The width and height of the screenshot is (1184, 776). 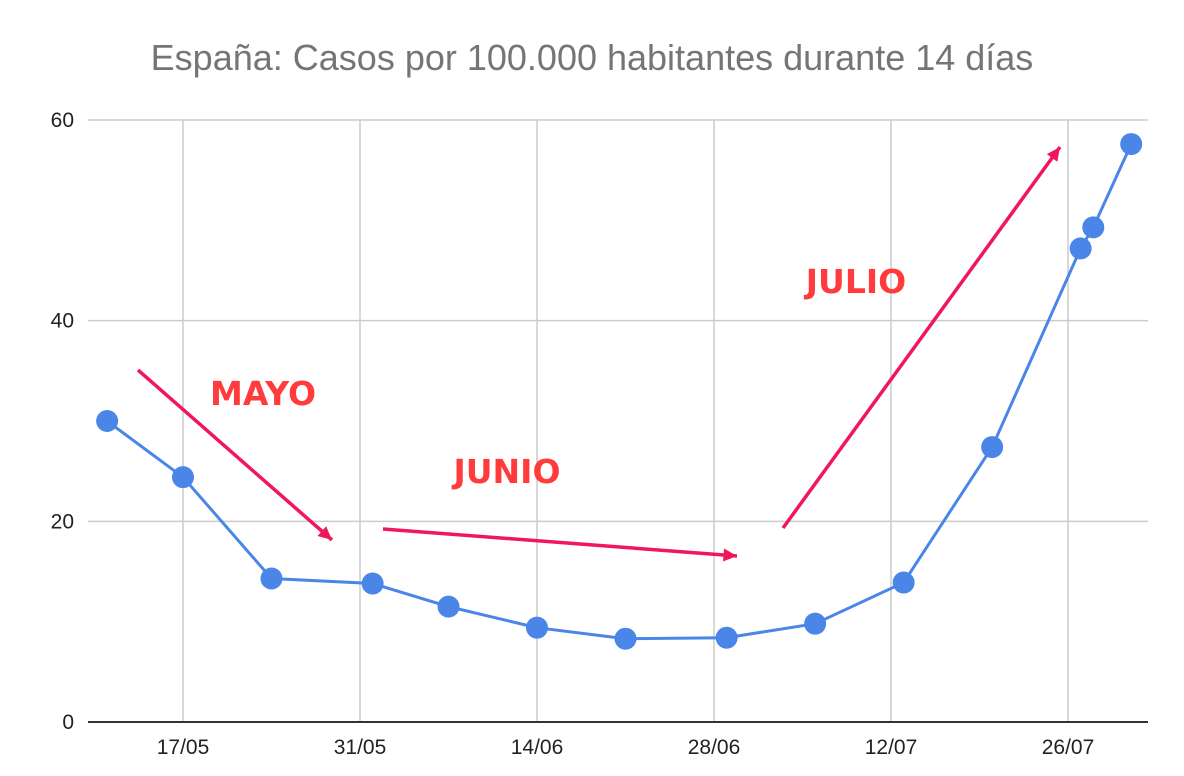 What do you see at coordinates (360, 747) in the screenshot?
I see `x-tick-label: 31/05` at bounding box center [360, 747].